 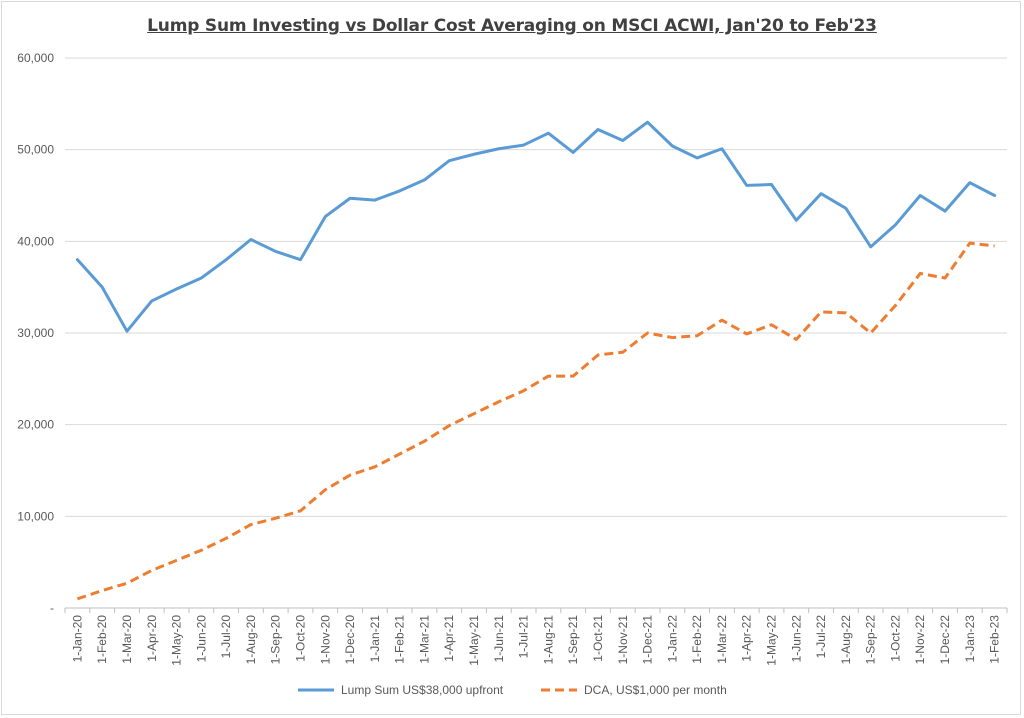 What do you see at coordinates (177, 640) in the screenshot?
I see `x-tick-label: 1-May-20` at bounding box center [177, 640].